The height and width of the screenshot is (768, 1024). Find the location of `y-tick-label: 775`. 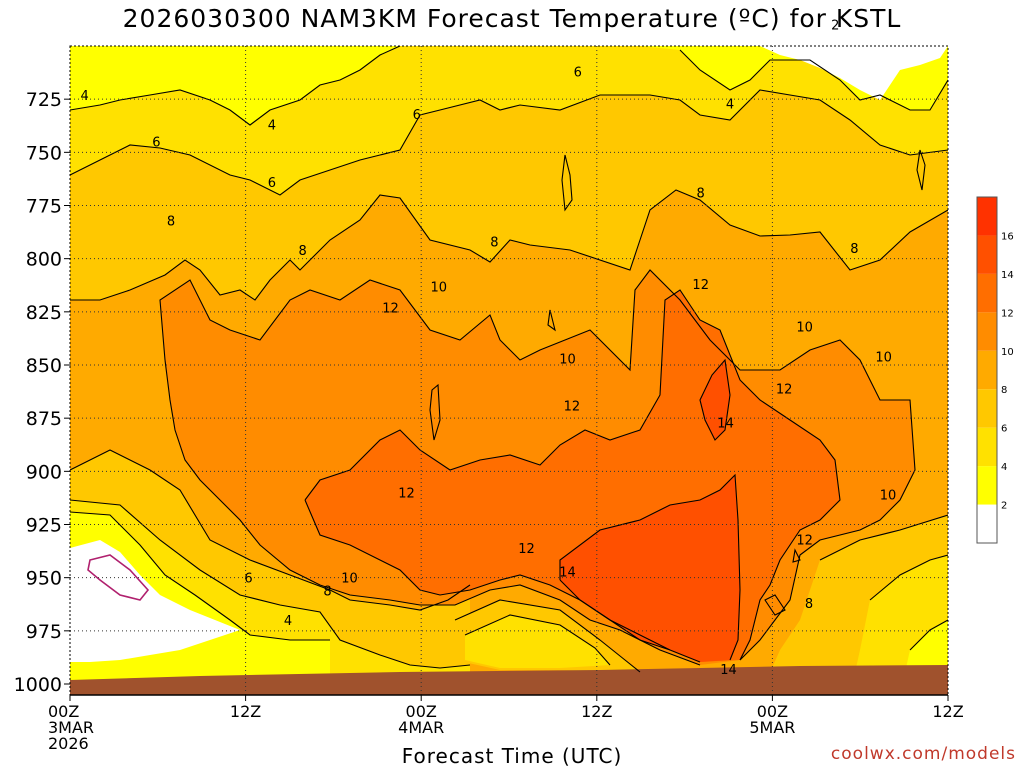

y-tick-label: 775 is located at coordinates (44, 207).